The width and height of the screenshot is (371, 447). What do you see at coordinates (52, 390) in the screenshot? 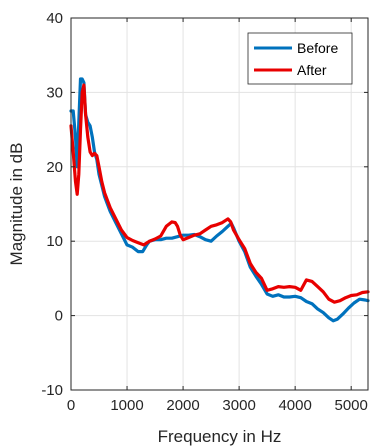
I see `y-tick-label: -10` at bounding box center [52, 390].